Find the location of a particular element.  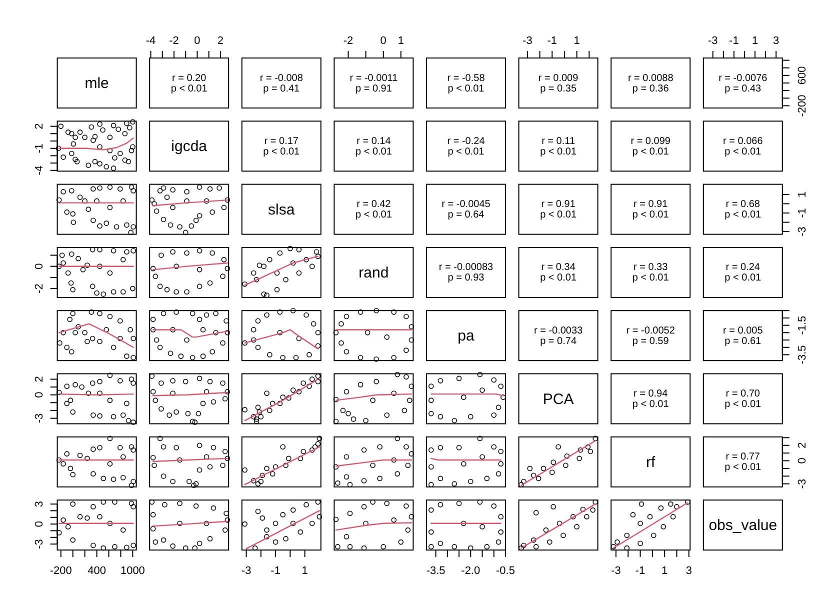

y-tick-label: -3 is located at coordinates (802, 483).